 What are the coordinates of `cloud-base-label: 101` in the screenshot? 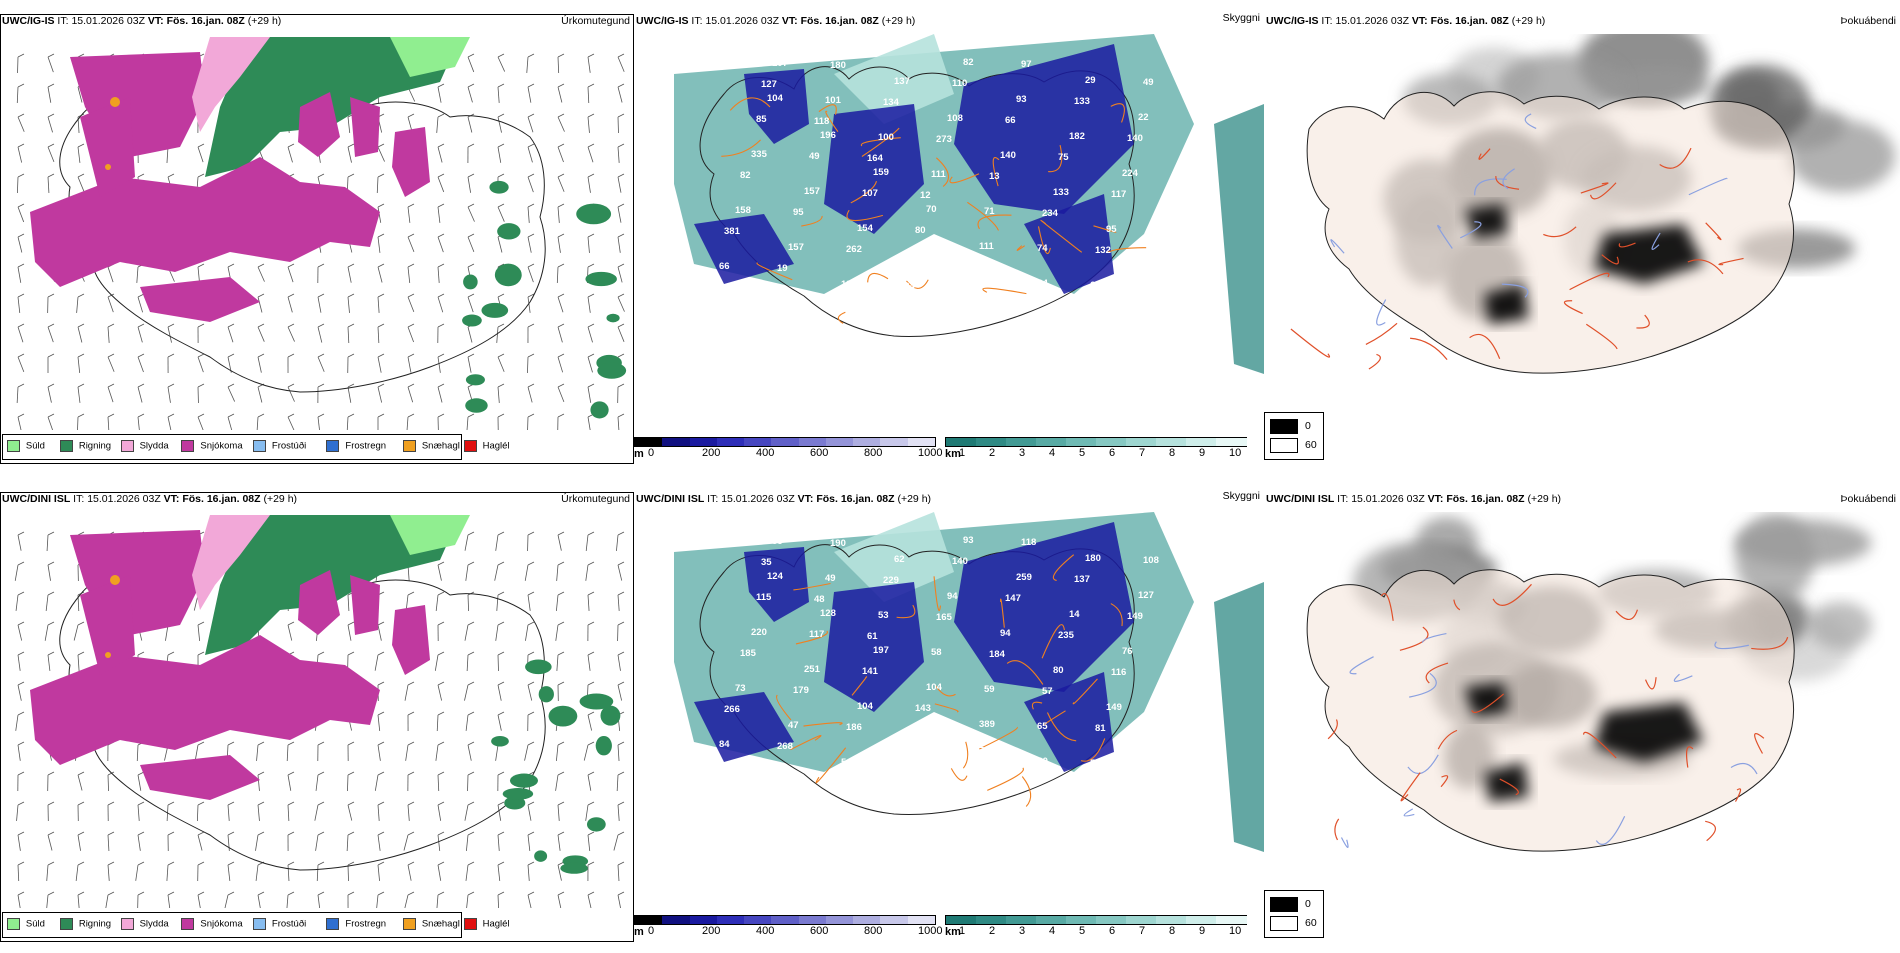 It's located at (976, 745).